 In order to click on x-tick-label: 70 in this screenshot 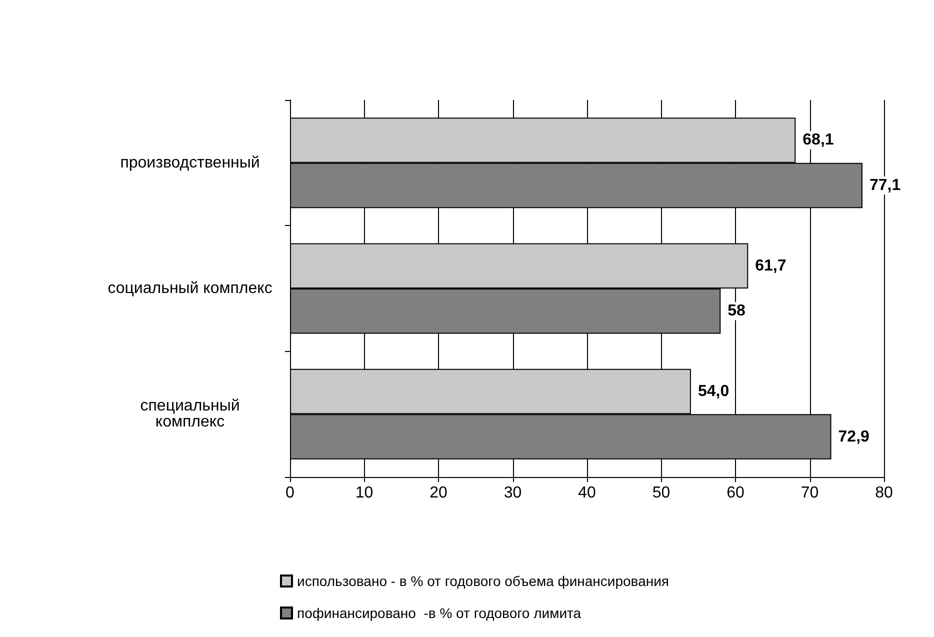, I will do `click(809, 493)`.